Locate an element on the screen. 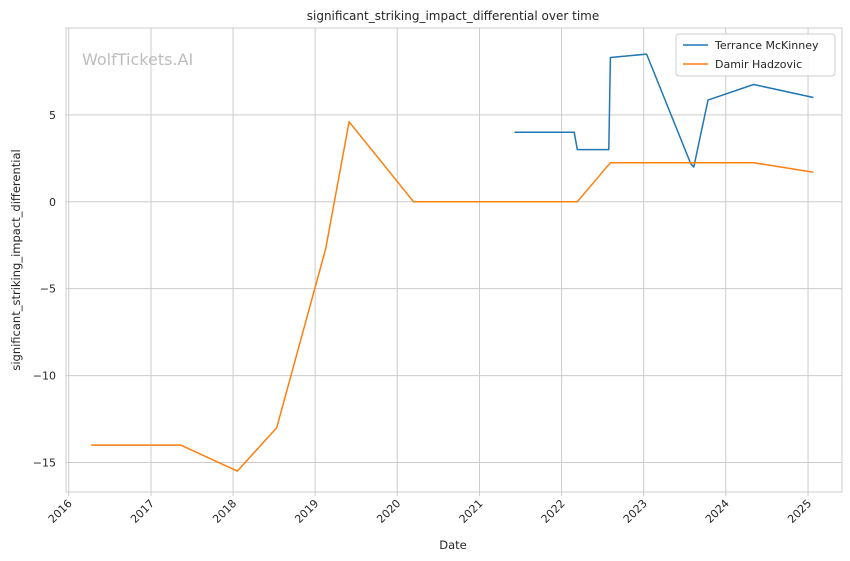 This screenshot has height=561, width=850. y-axis-ticks: −15 −10 −5 0 5 is located at coordinates (44, 289).